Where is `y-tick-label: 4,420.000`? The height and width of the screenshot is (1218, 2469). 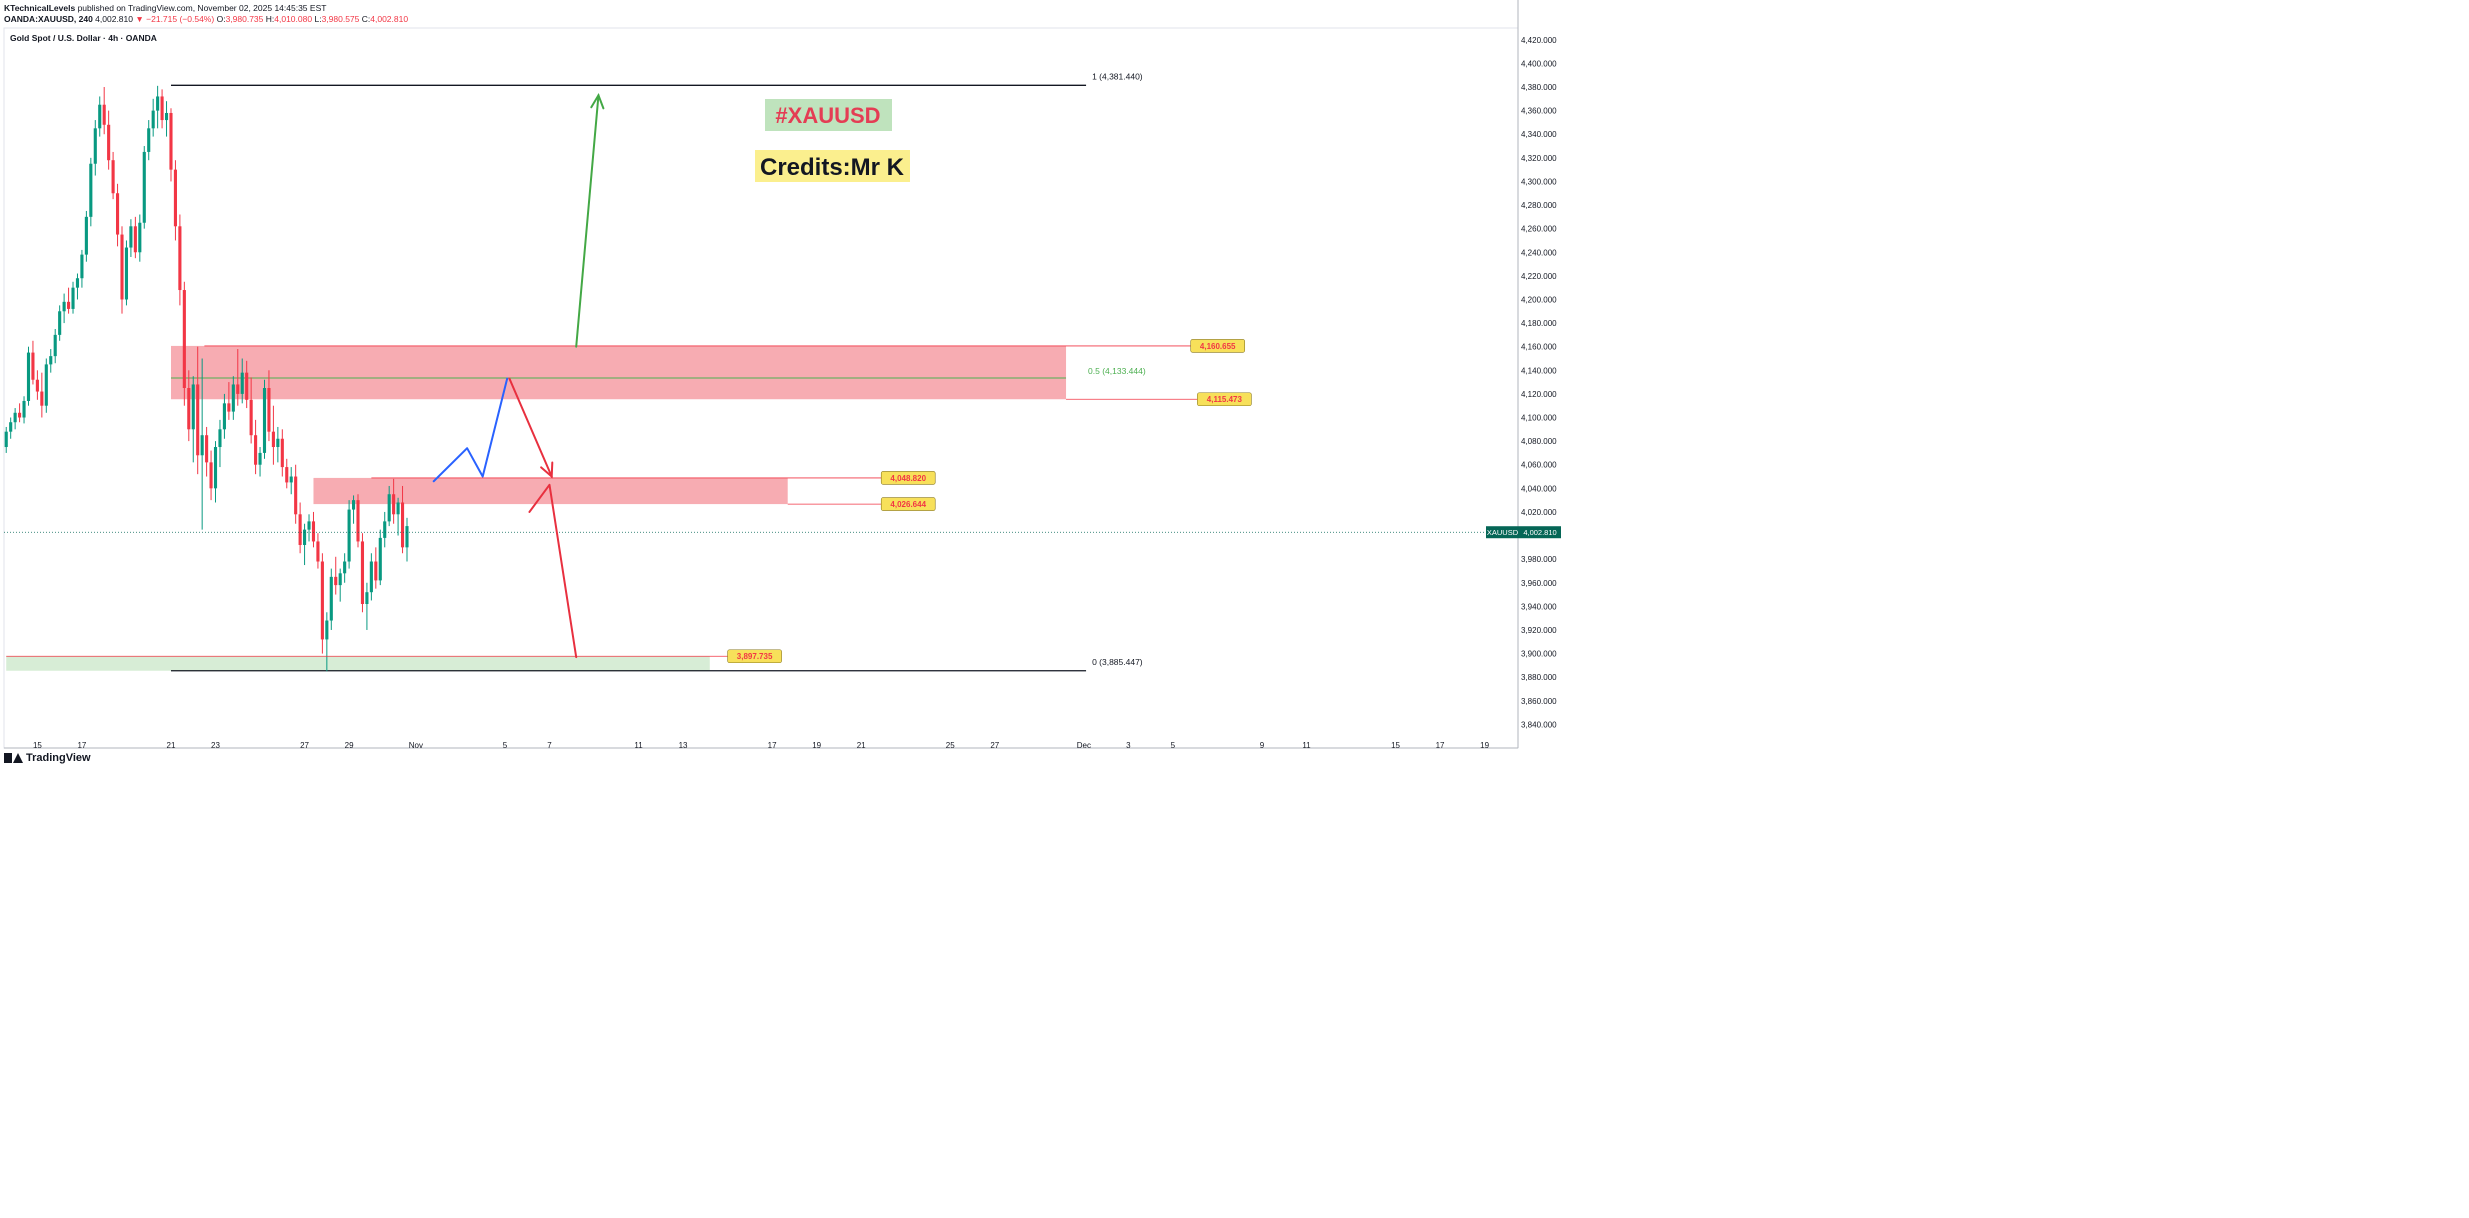
y-tick-label: 4,420.000 is located at coordinates (1539, 40).